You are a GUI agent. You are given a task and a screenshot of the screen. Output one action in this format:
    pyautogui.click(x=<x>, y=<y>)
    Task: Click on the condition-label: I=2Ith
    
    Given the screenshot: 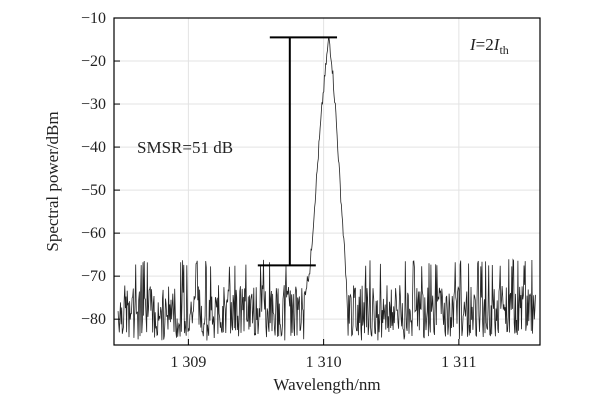 What is the action you would take?
    pyautogui.click(x=489, y=46)
    